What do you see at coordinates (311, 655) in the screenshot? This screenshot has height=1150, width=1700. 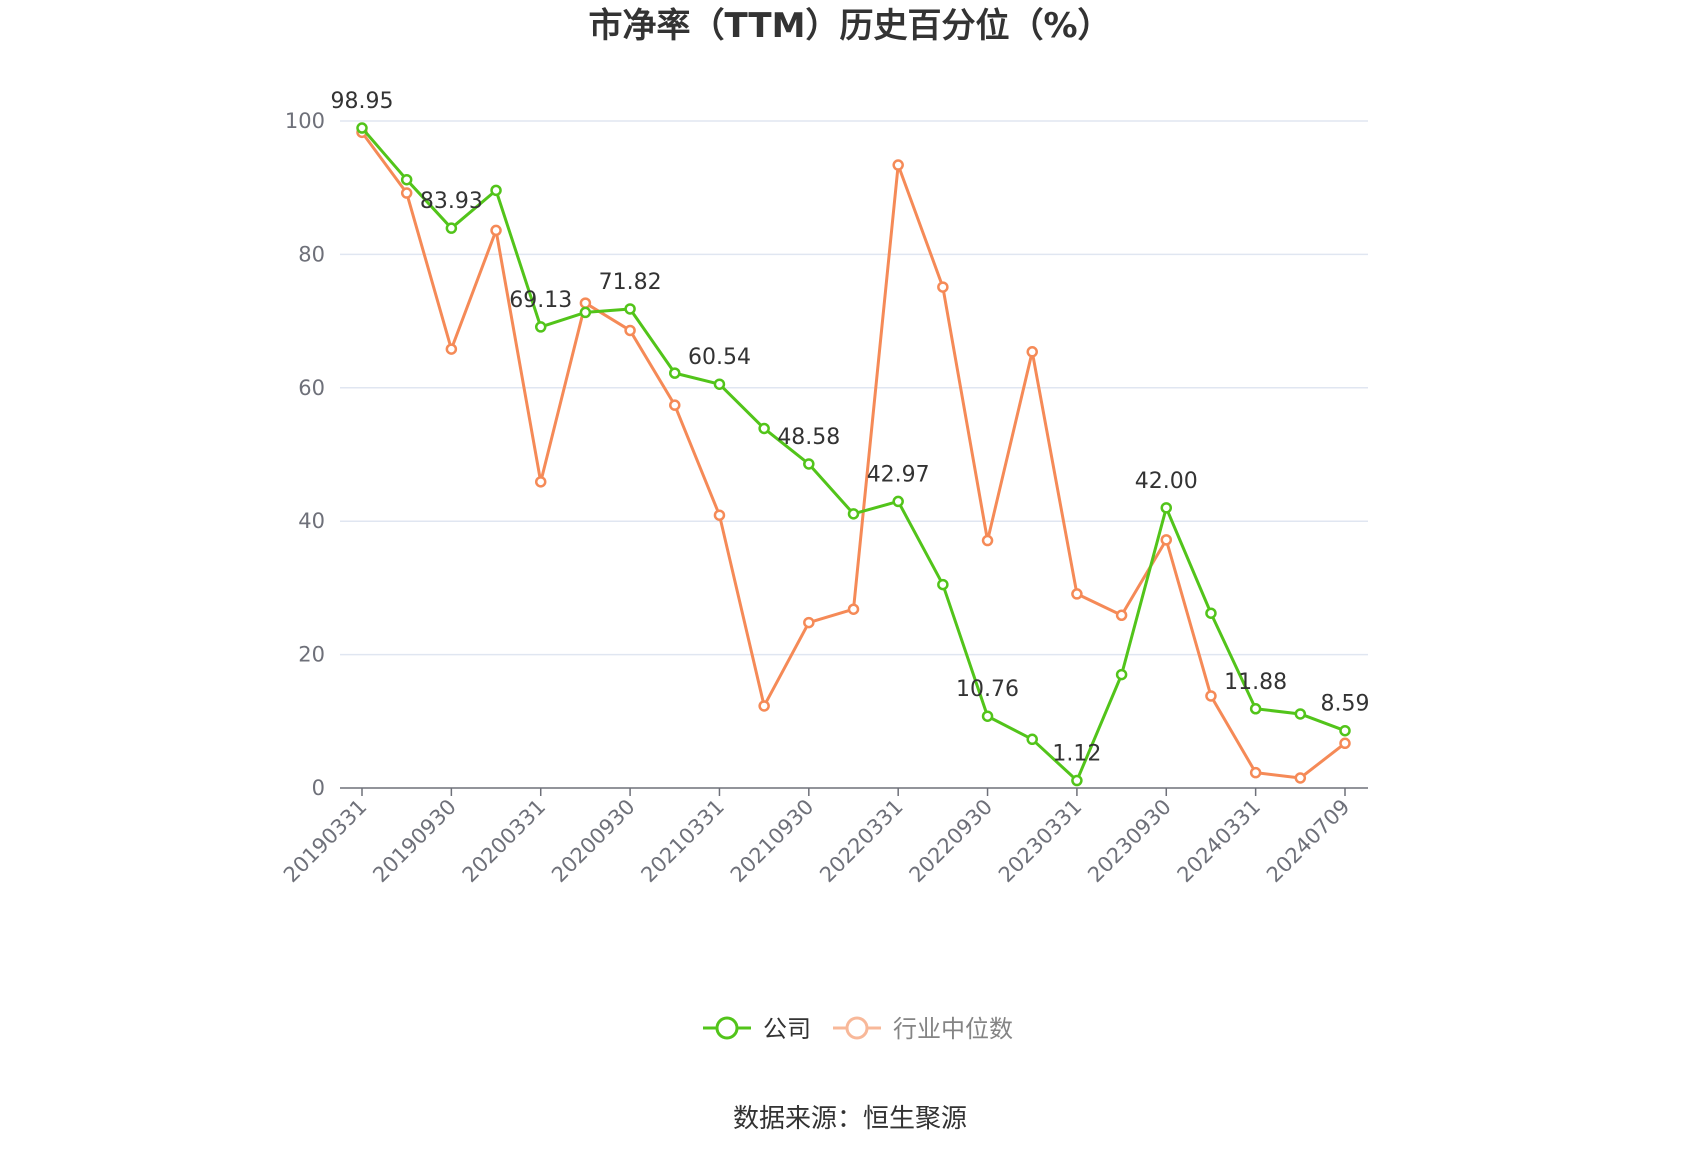 I see `y-tick-label: 20` at bounding box center [311, 655].